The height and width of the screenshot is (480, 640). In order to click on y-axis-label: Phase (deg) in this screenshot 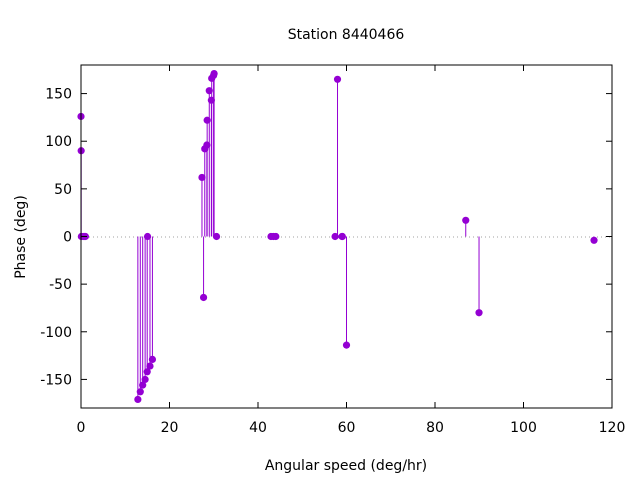, I will do `click(21, 237)`.